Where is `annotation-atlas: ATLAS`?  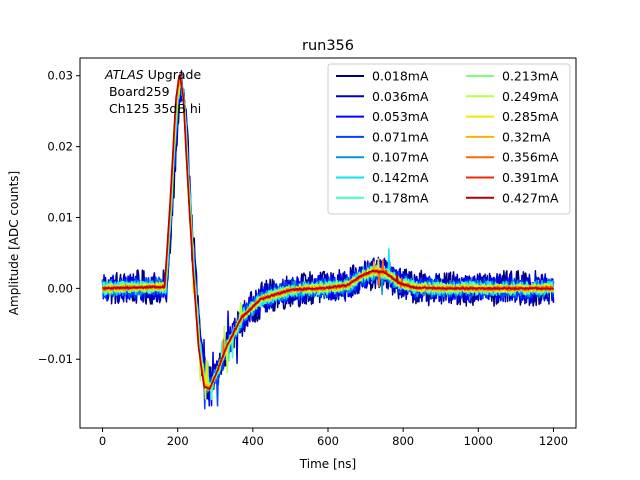
annotation-atlas: ATLAS is located at coordinates (124, 74).